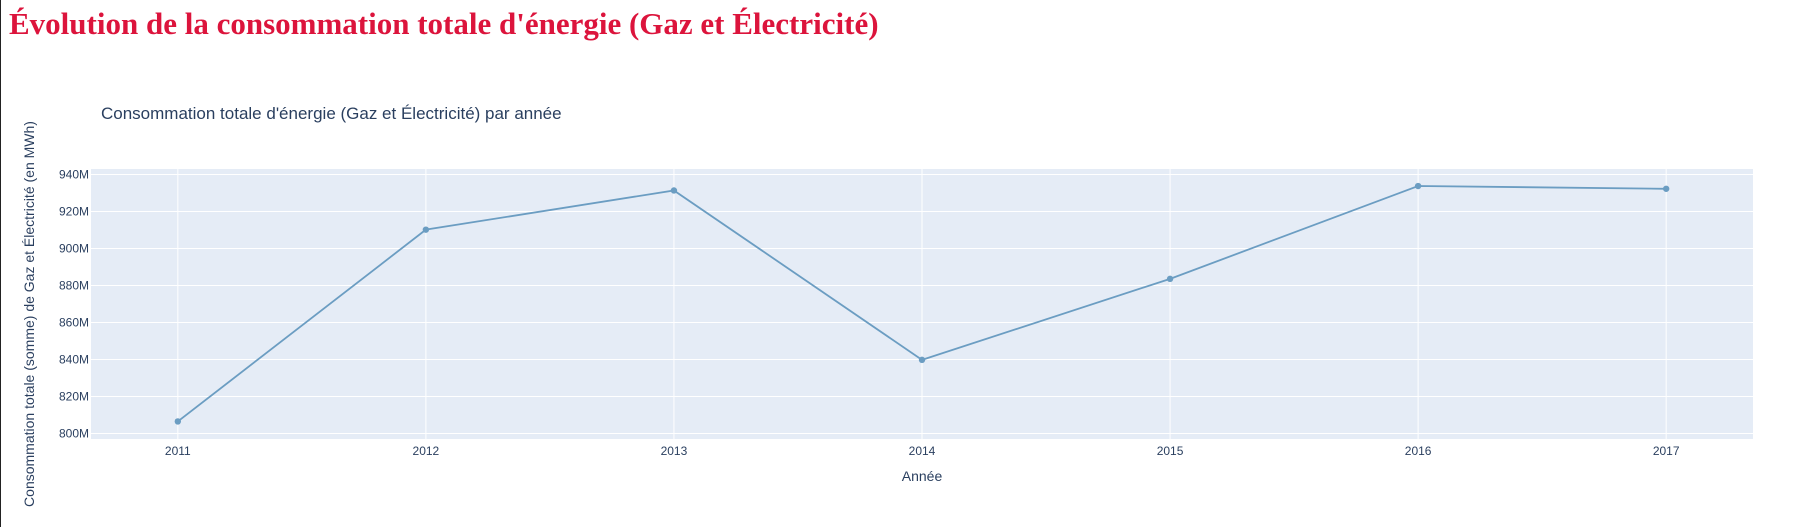  I want to click on y-tick-label: 800M, so click(74, 433).